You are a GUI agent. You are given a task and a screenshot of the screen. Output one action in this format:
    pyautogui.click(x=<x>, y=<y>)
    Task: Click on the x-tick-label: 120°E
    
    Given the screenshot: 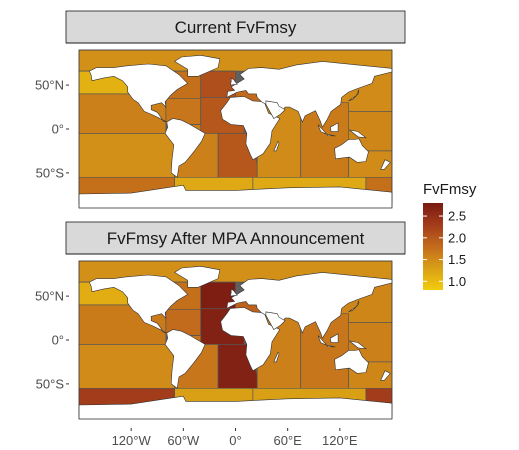 What is the action you would take?
    pyautogui.click(x=340, y=440)
    